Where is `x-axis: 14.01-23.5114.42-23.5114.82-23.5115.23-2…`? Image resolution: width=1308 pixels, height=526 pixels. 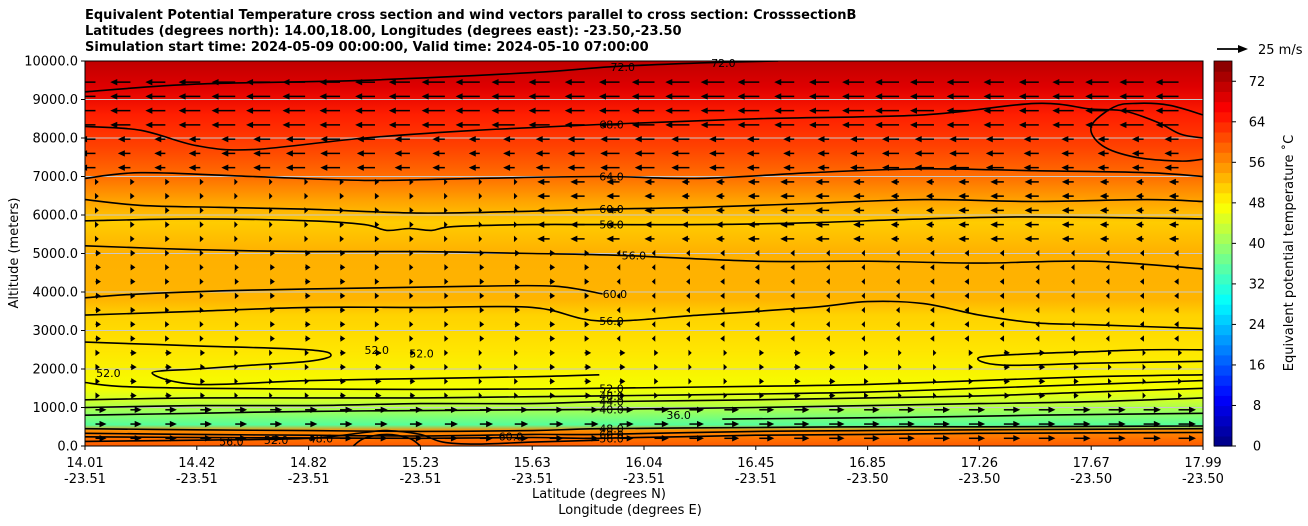
x-axis: 14.01-23.5114.42-23.5114.82-23.5115.23-2… is located at coordinates (644, 466).